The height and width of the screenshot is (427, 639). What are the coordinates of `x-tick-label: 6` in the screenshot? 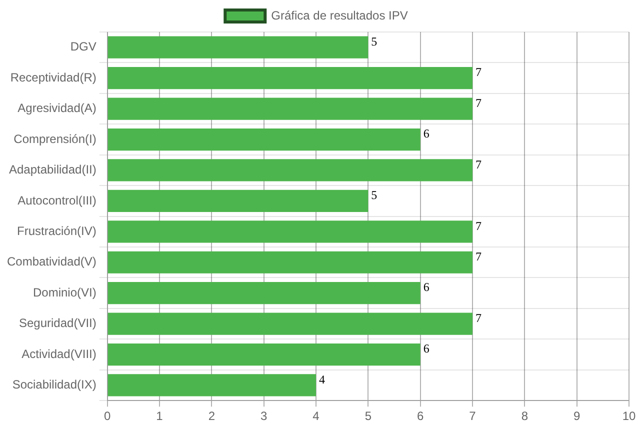 It's located at (420, 416).